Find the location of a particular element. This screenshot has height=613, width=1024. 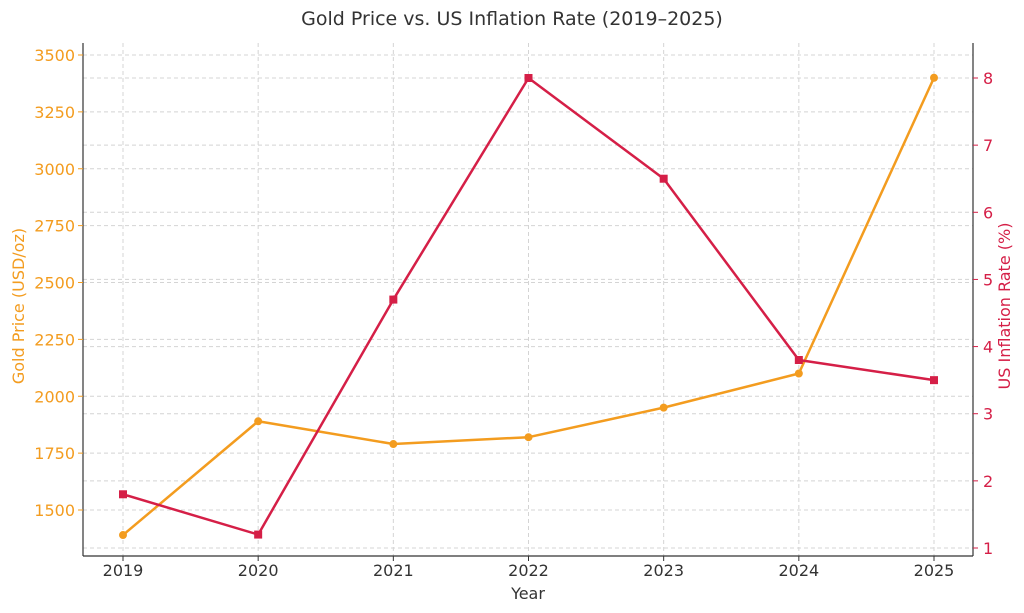

y2-tick-label: 7 is located at coordinates (988, 145).